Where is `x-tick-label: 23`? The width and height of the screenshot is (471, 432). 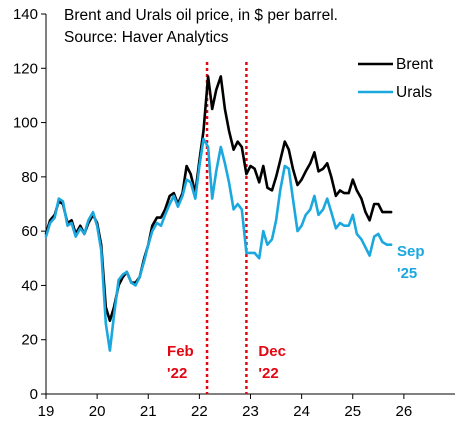 x-tick-label: 23 is located at coordinates (250, 411).